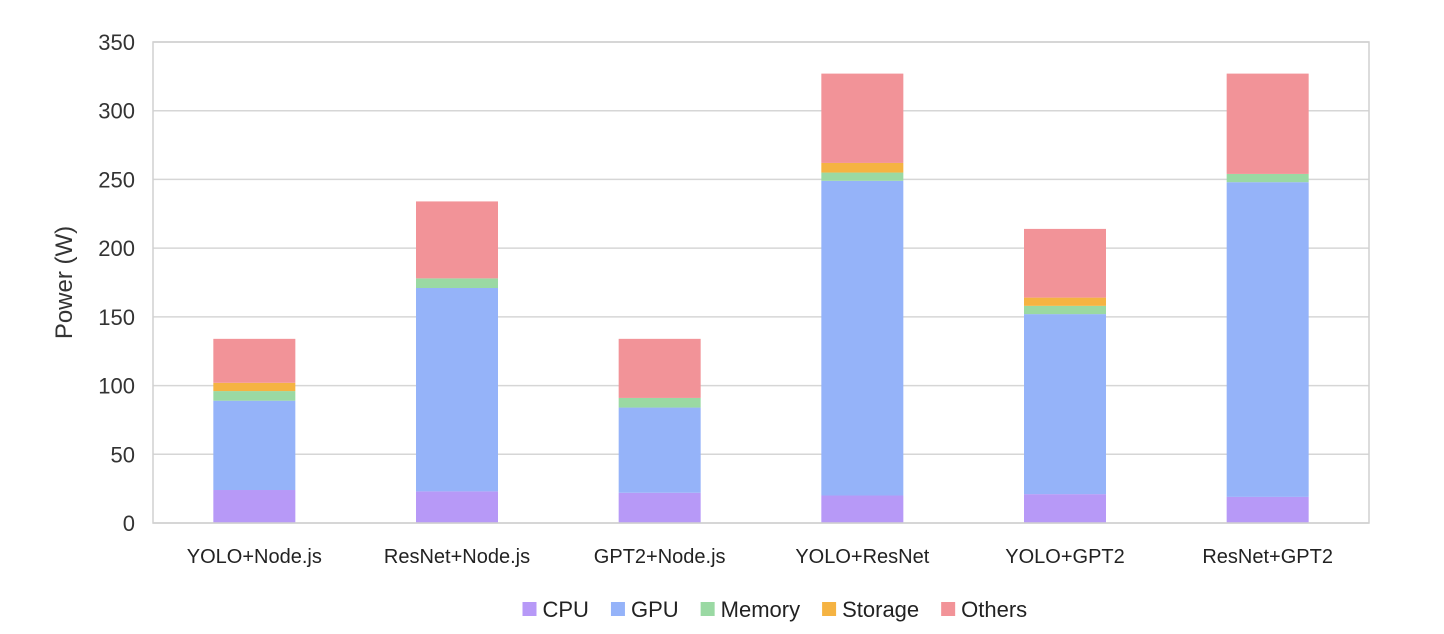  What do you see at coordinates (880, 609) in the screenshot?
I see `legend-label-storage: Storage` at bounding box center [880, 609].